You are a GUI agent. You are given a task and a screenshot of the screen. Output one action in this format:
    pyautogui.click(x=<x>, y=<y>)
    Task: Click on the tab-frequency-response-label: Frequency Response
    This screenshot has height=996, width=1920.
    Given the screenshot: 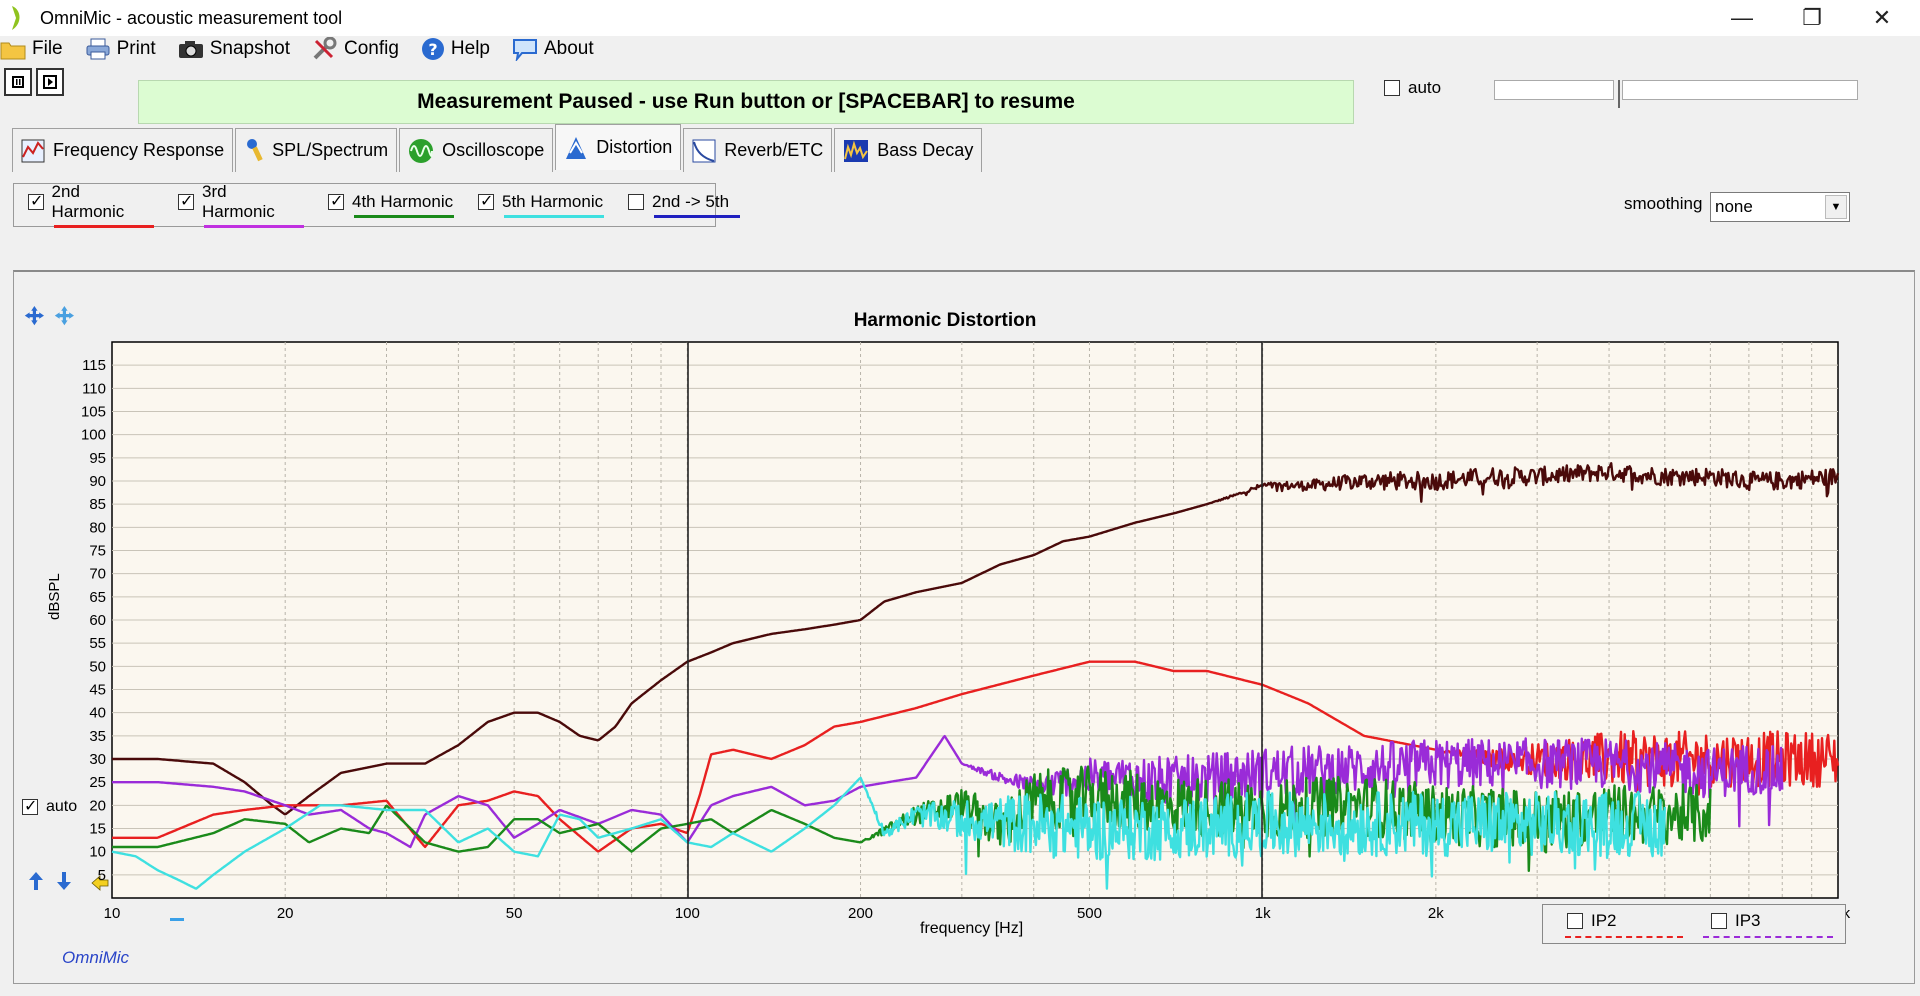 What is the action you would take?
    pyautogui.click(x=139, y=150)
    